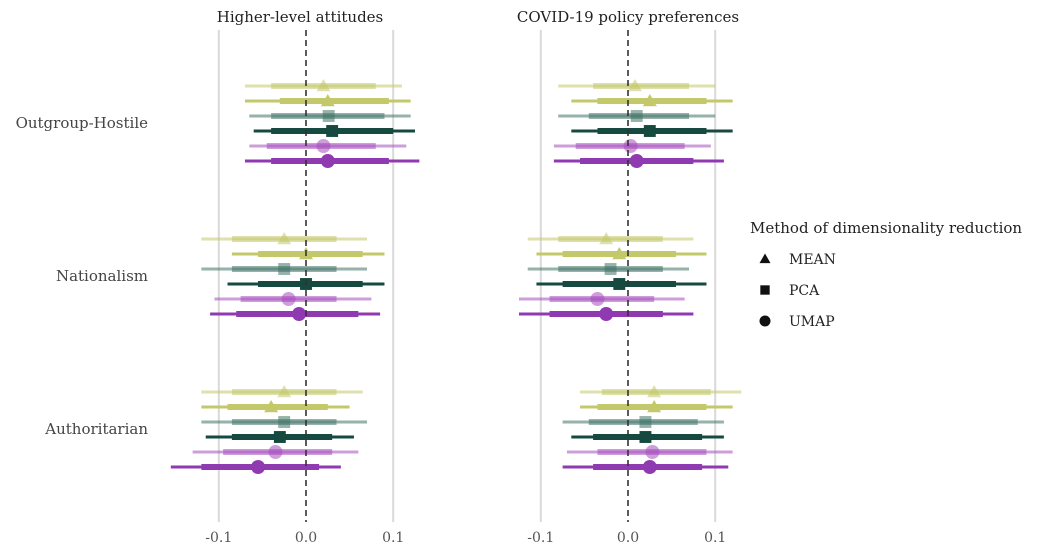 This screenshot has width=1042, height=552. I want to click on row-label: Authoritarian, so click(96, 429).